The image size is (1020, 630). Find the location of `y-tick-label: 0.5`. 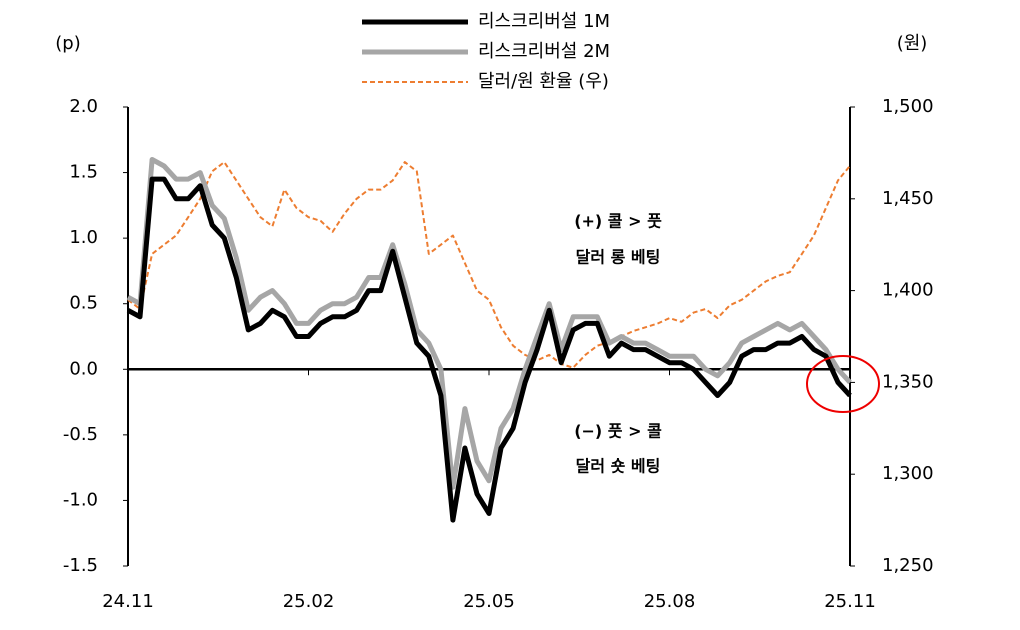

y-tick-label: 0.5 is located at coordinates (83, 303).